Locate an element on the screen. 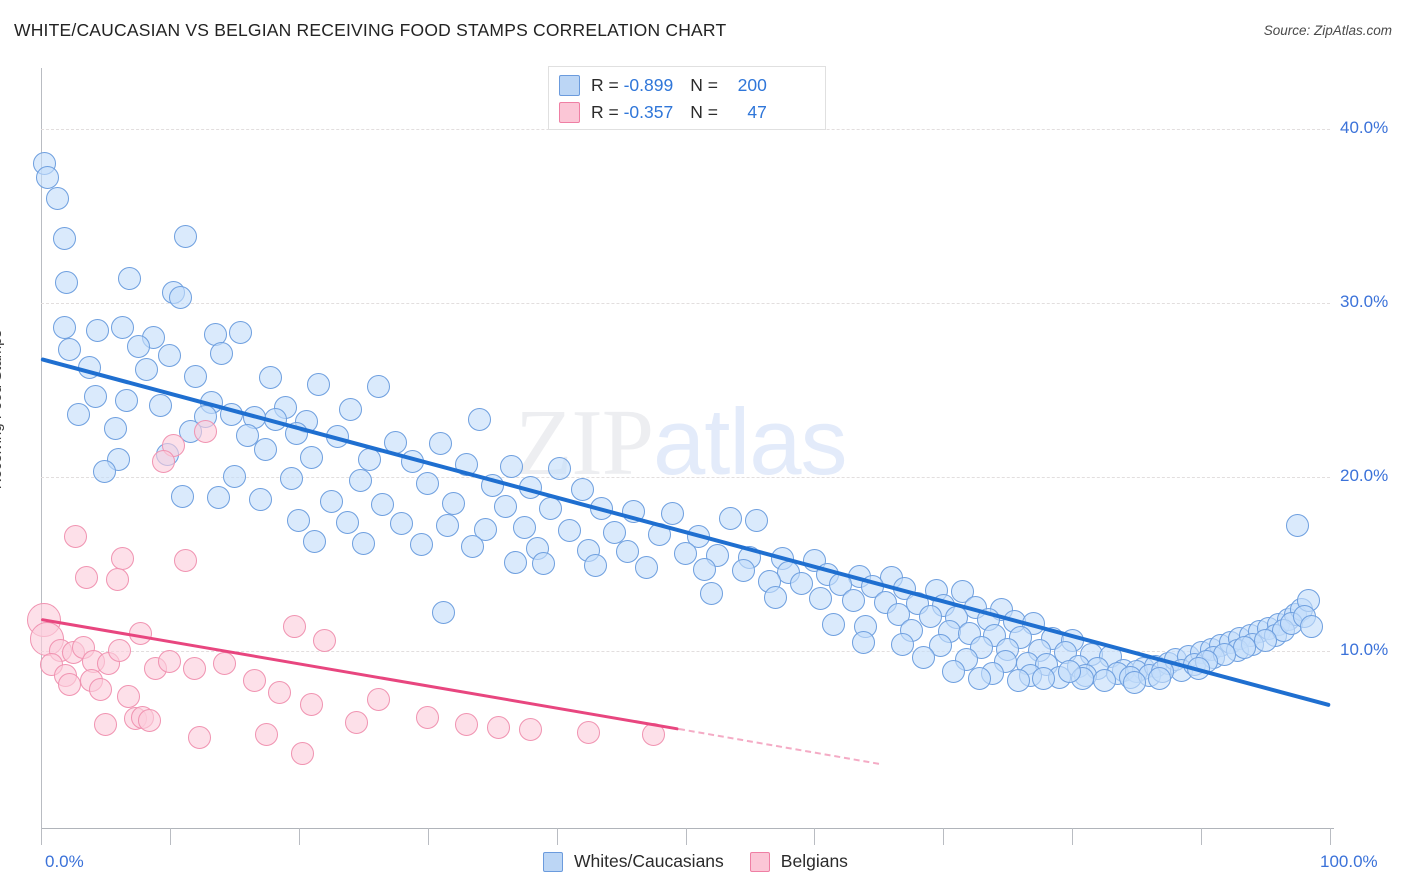  stats-row-belgians: R = -0.357 N = 47 is located at coordinates (663, 112).